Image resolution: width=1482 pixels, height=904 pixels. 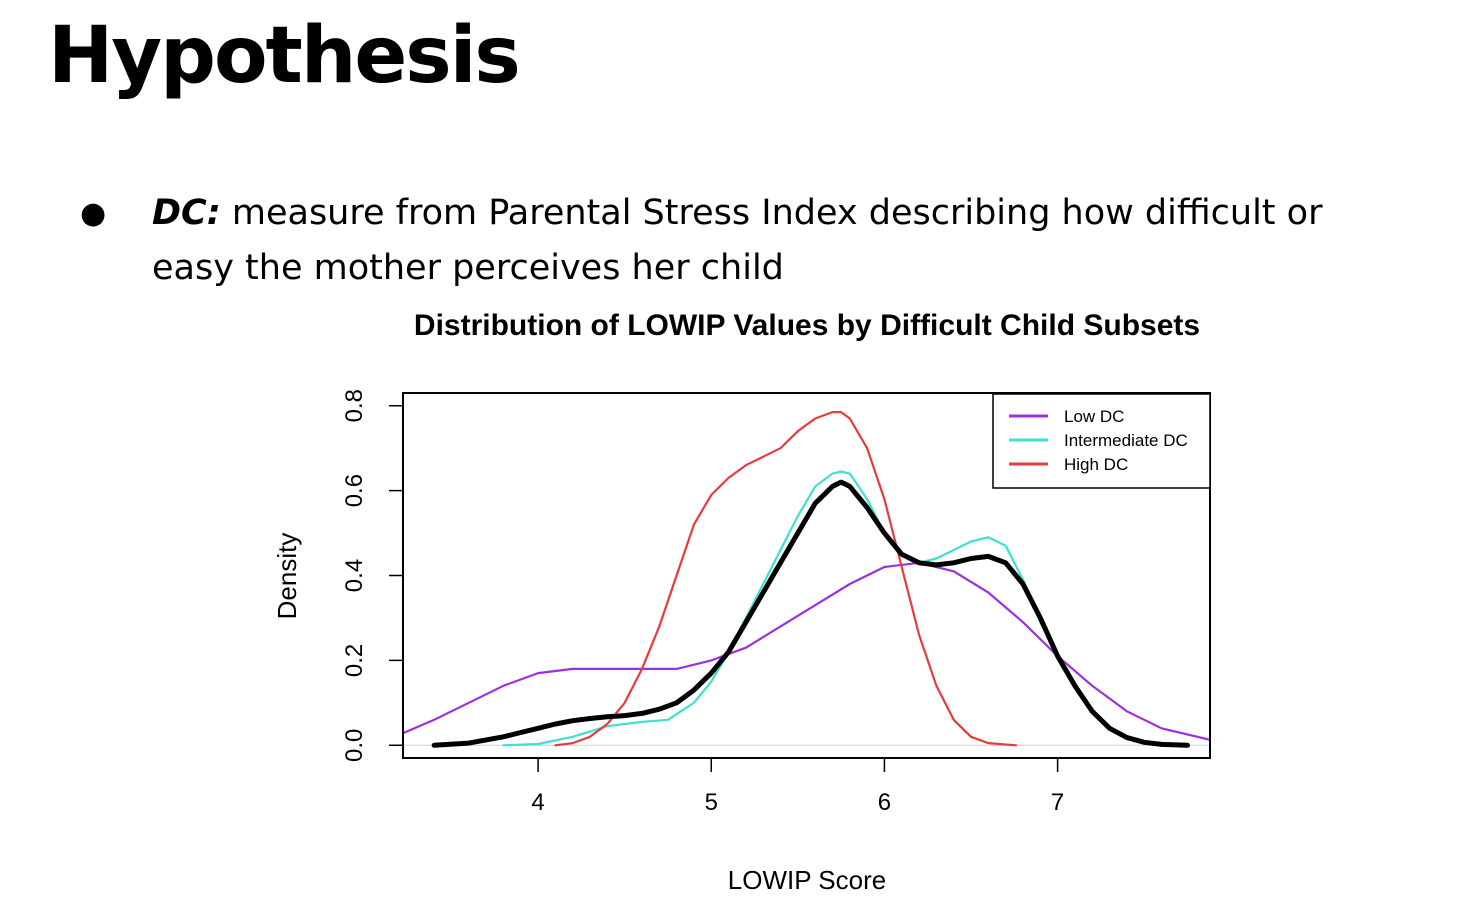 I want to click on x-tick-label: 6, so click(x=884, y=802).